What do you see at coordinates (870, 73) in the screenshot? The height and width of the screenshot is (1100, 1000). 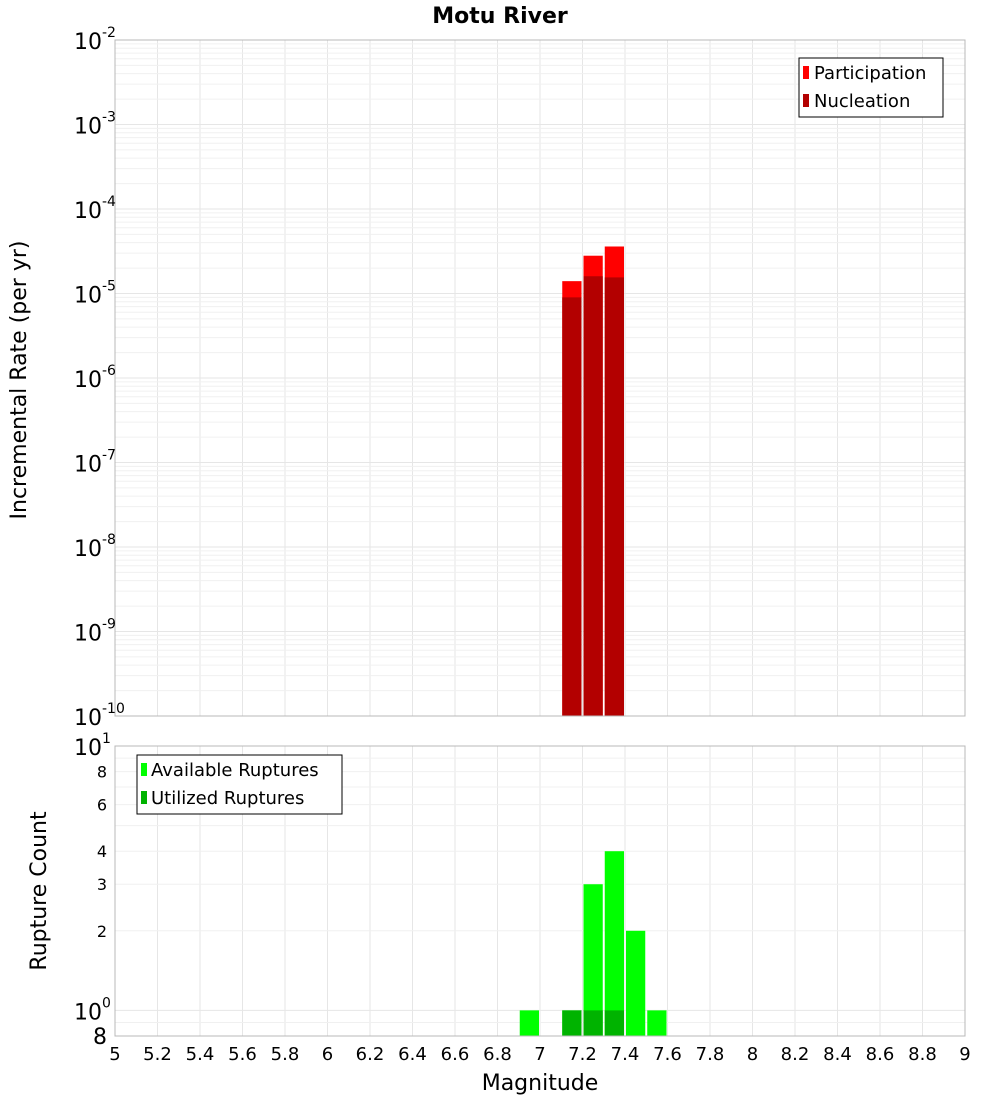 I see `legend-label: Participation` at bounding box center [870, 73].